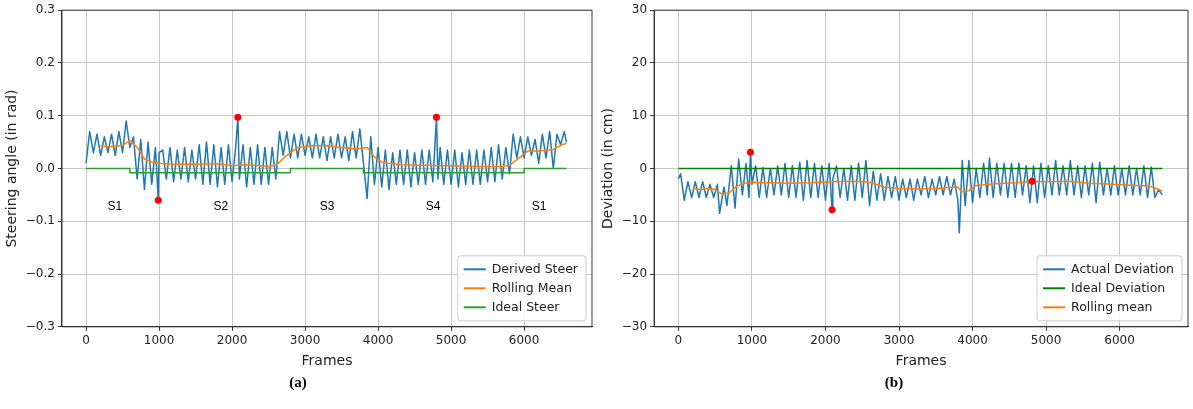 This screenshot has height=409, width=1193. Describe the element at coordinates (45, 167) in the screenshot. I see `y-tick-label: 0.0` at that location.